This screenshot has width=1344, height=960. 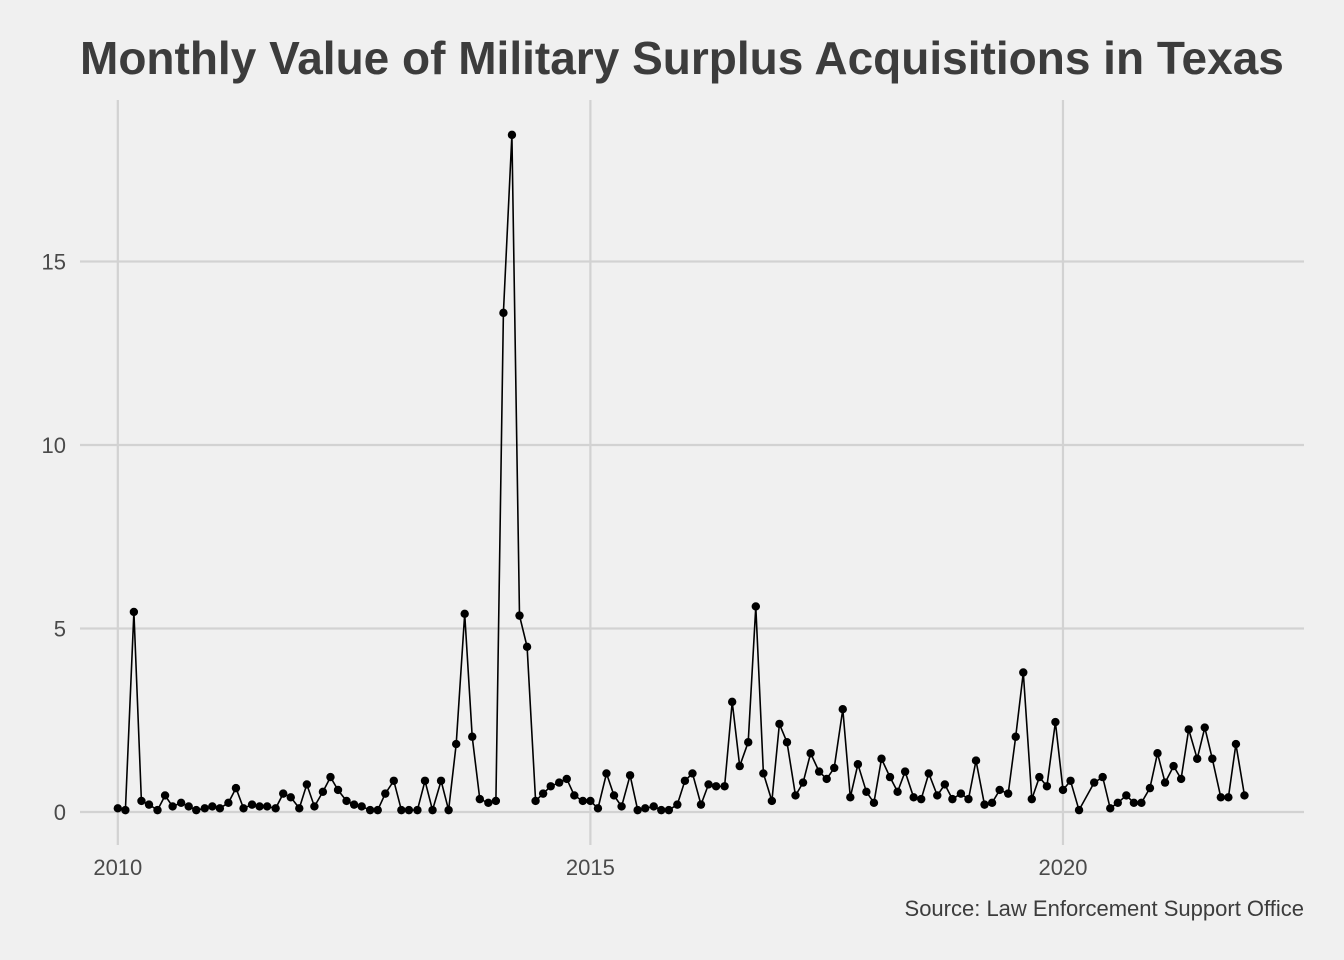 What do you see at coordinates (60, 628) in the screenshot?
I see `y-tick-label: 5` at bounding box center [60, 628].